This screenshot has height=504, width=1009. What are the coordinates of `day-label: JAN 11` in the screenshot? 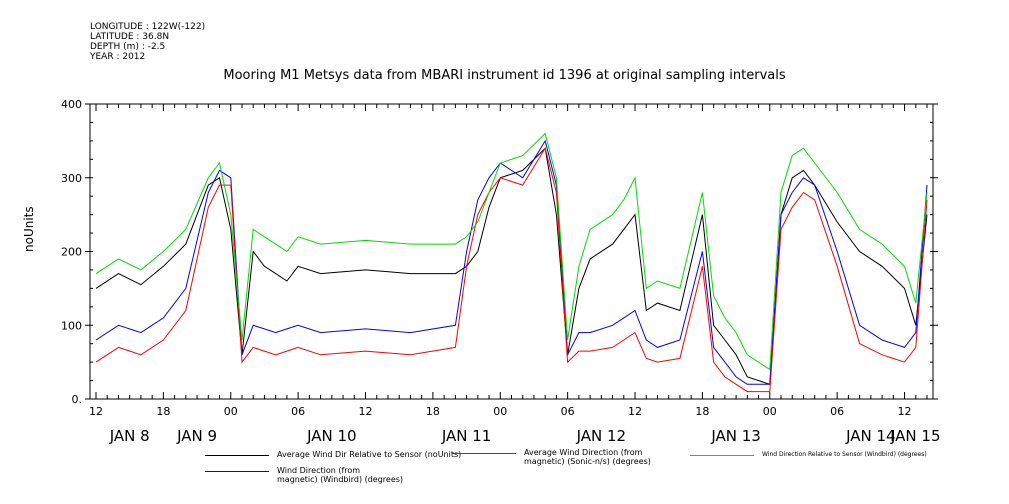 It's located at (466, 436).